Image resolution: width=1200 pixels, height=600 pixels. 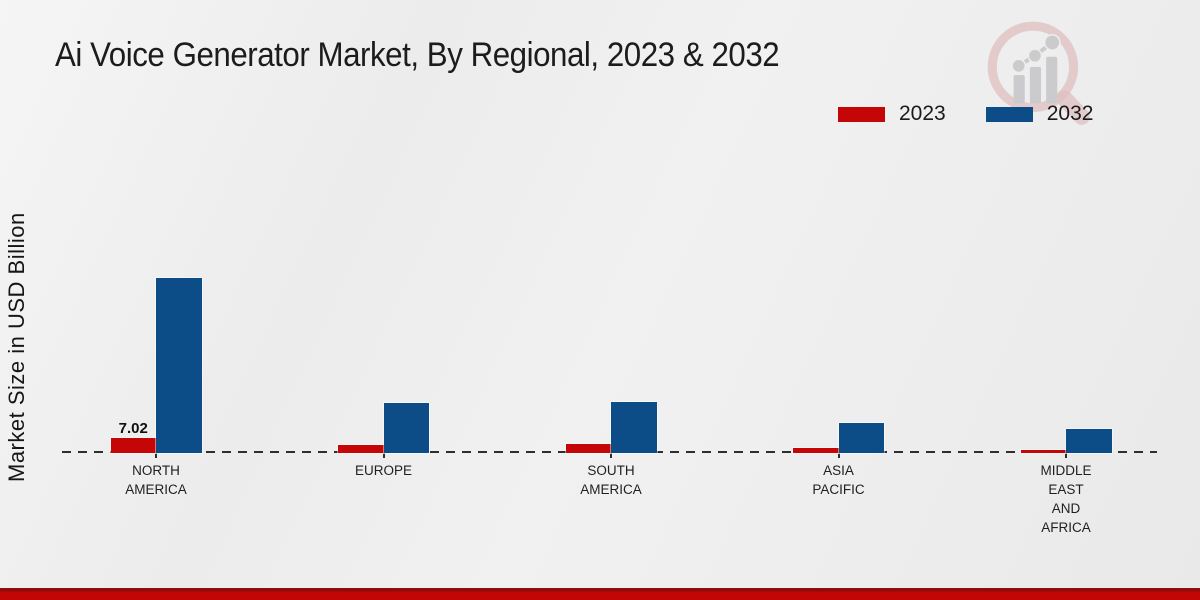 What do you see at coordinates (133, 445) in the screenshot?
I see `bar-2023-north-america` at bounding box center [133, 445].